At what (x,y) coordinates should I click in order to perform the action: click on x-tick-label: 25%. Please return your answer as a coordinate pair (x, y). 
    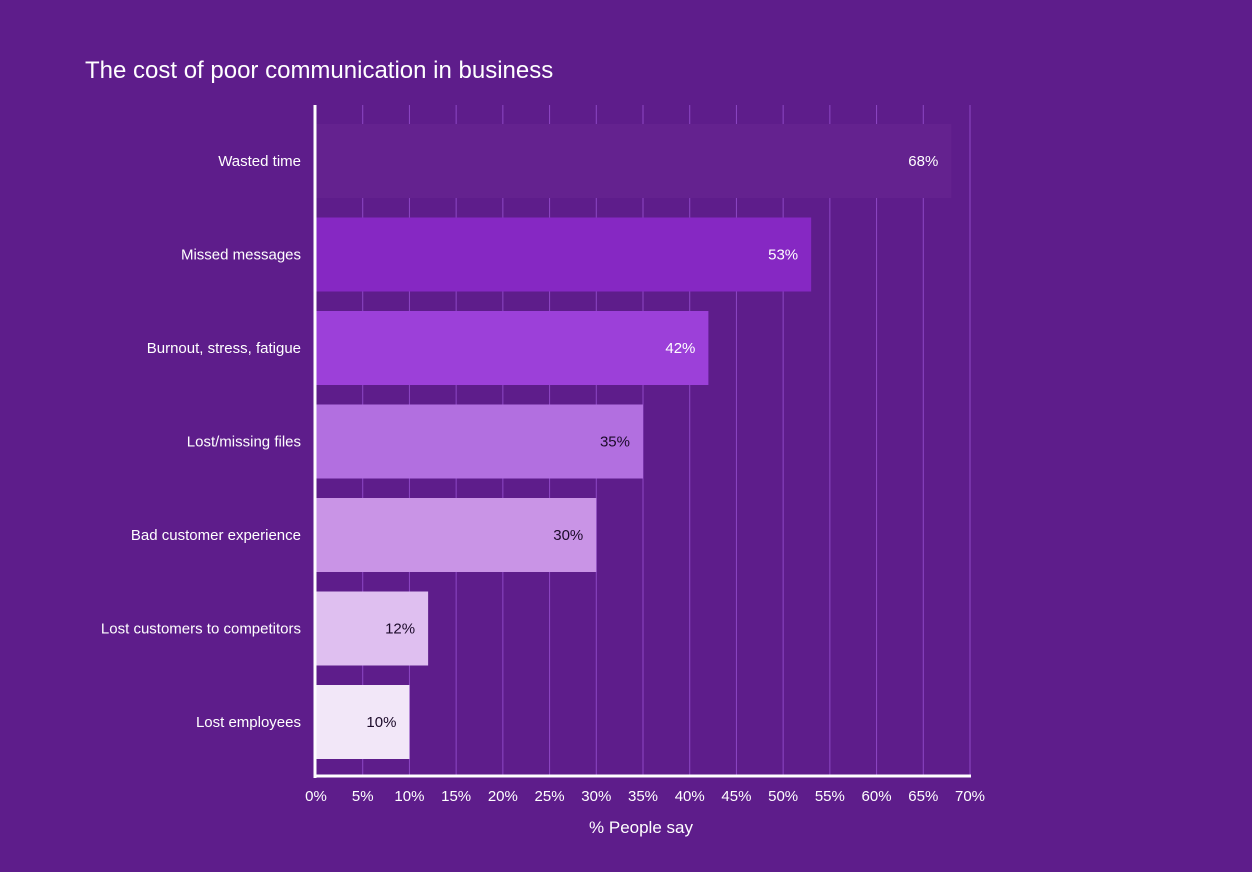
    Looking at the image, I should click on (550, 796).